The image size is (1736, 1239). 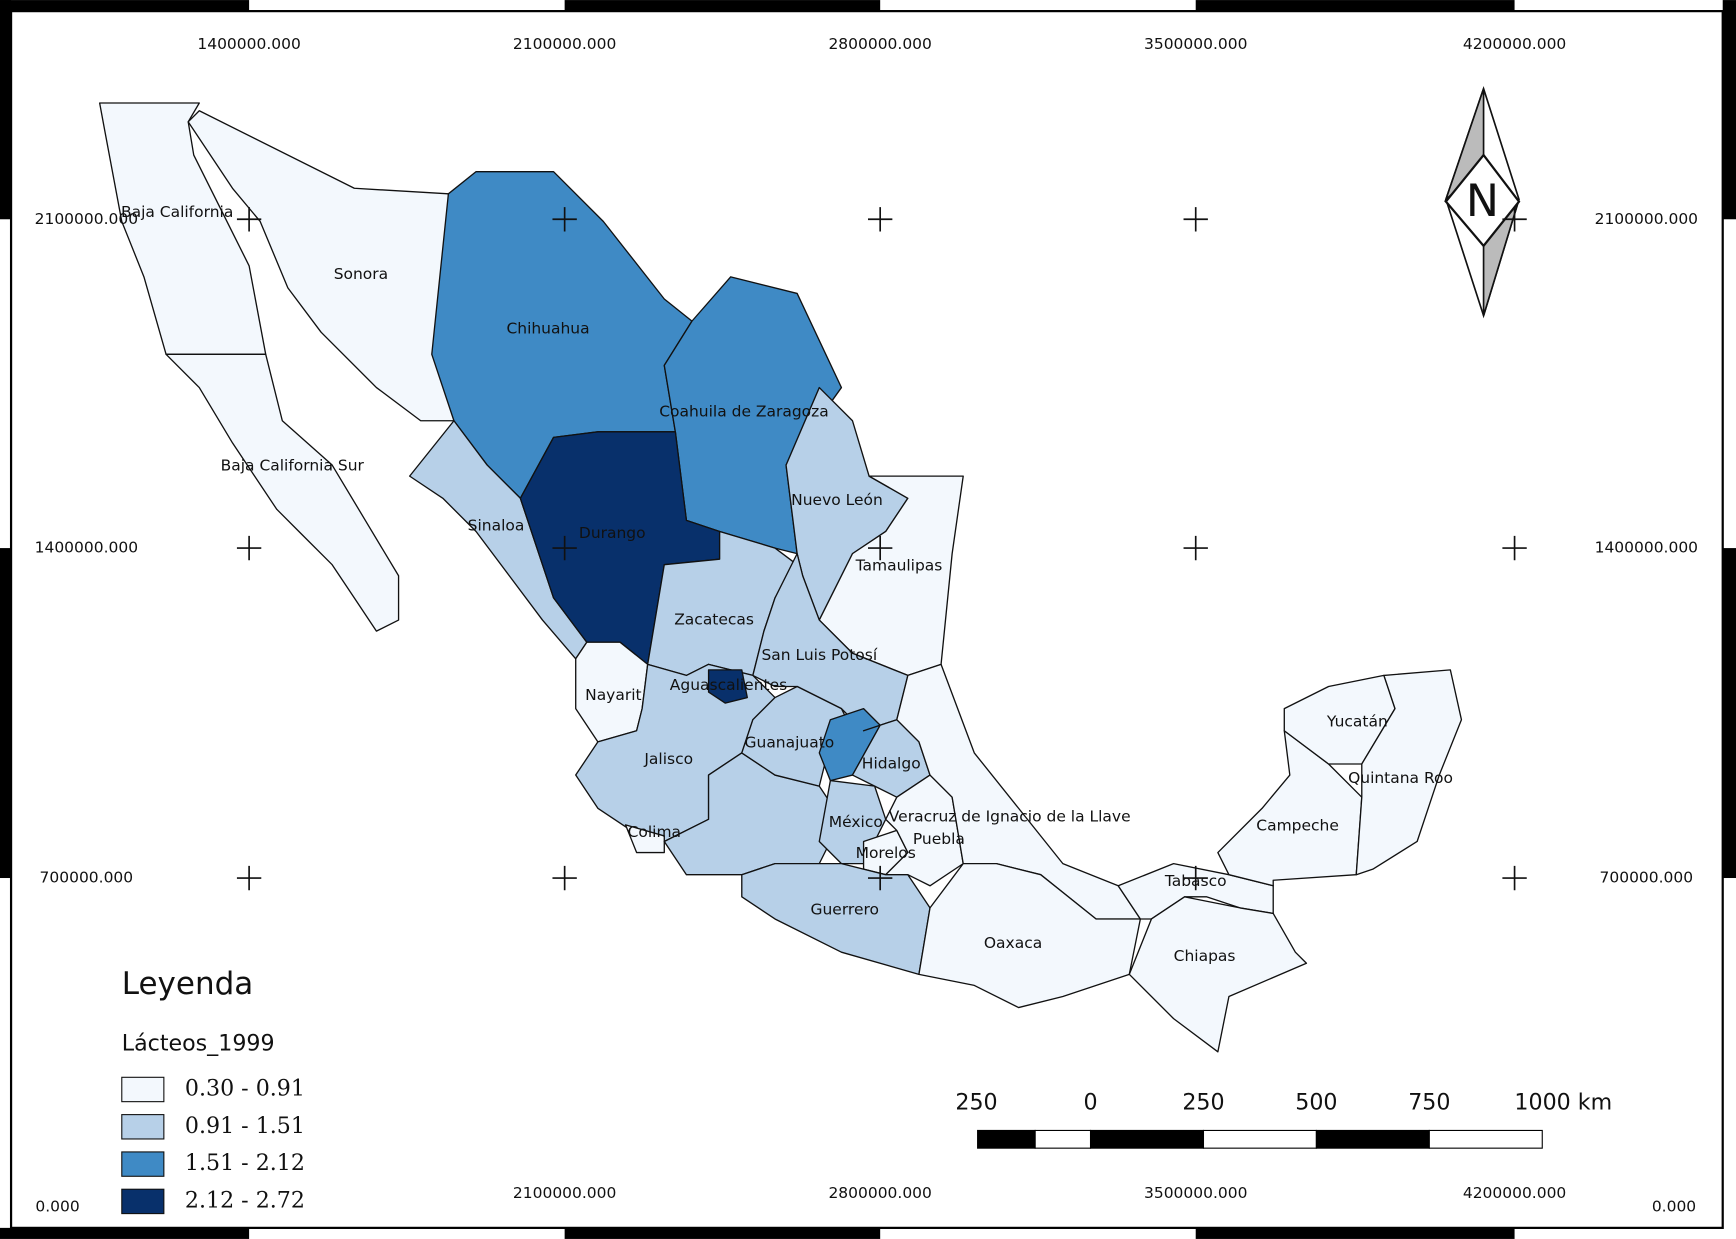 What do you see at coordinates (714, 620) in the screenshot?
I see `state-label: Zacatecas` at bounding box center [714, 620].